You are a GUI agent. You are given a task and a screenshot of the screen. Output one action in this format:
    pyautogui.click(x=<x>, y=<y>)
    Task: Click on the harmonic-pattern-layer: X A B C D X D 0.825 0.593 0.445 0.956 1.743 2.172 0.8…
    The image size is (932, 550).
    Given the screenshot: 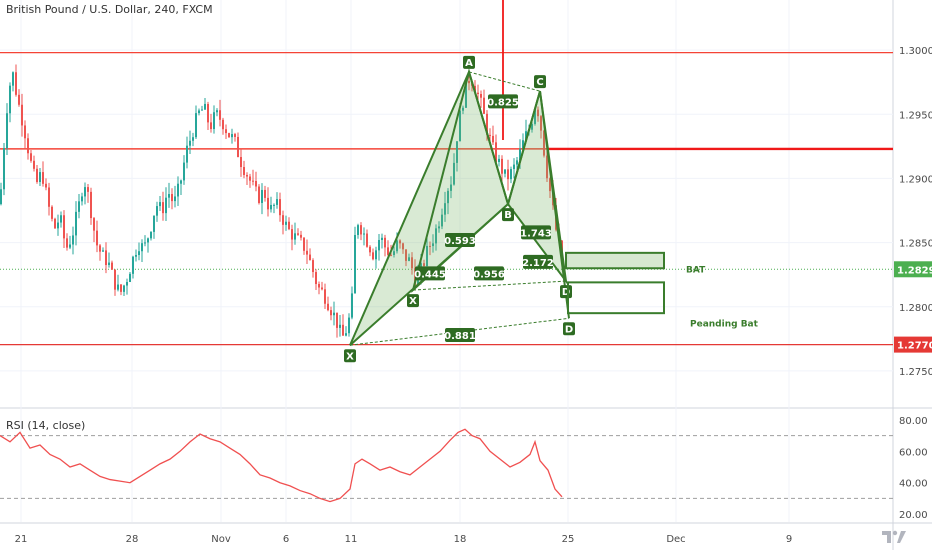 What is the action you would take?
    pyautogui.click(x=459, y=209)
    